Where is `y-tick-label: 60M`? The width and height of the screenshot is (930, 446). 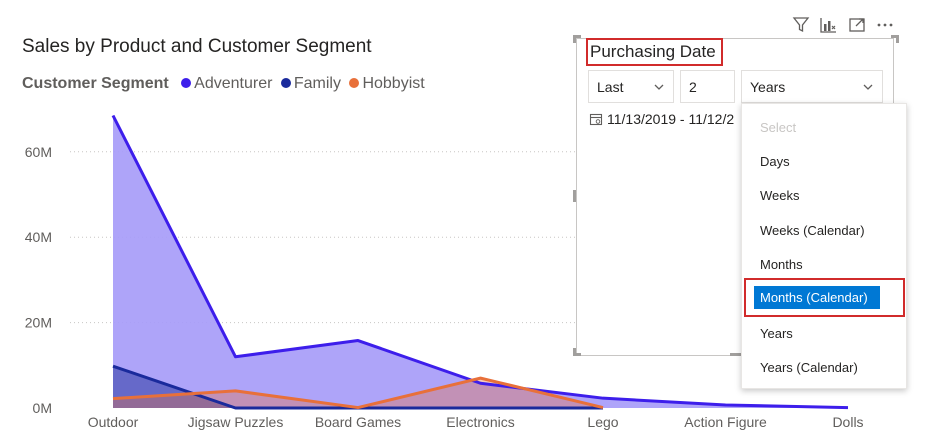 y-tick-label: 60M is located at coordinates (38, 152).